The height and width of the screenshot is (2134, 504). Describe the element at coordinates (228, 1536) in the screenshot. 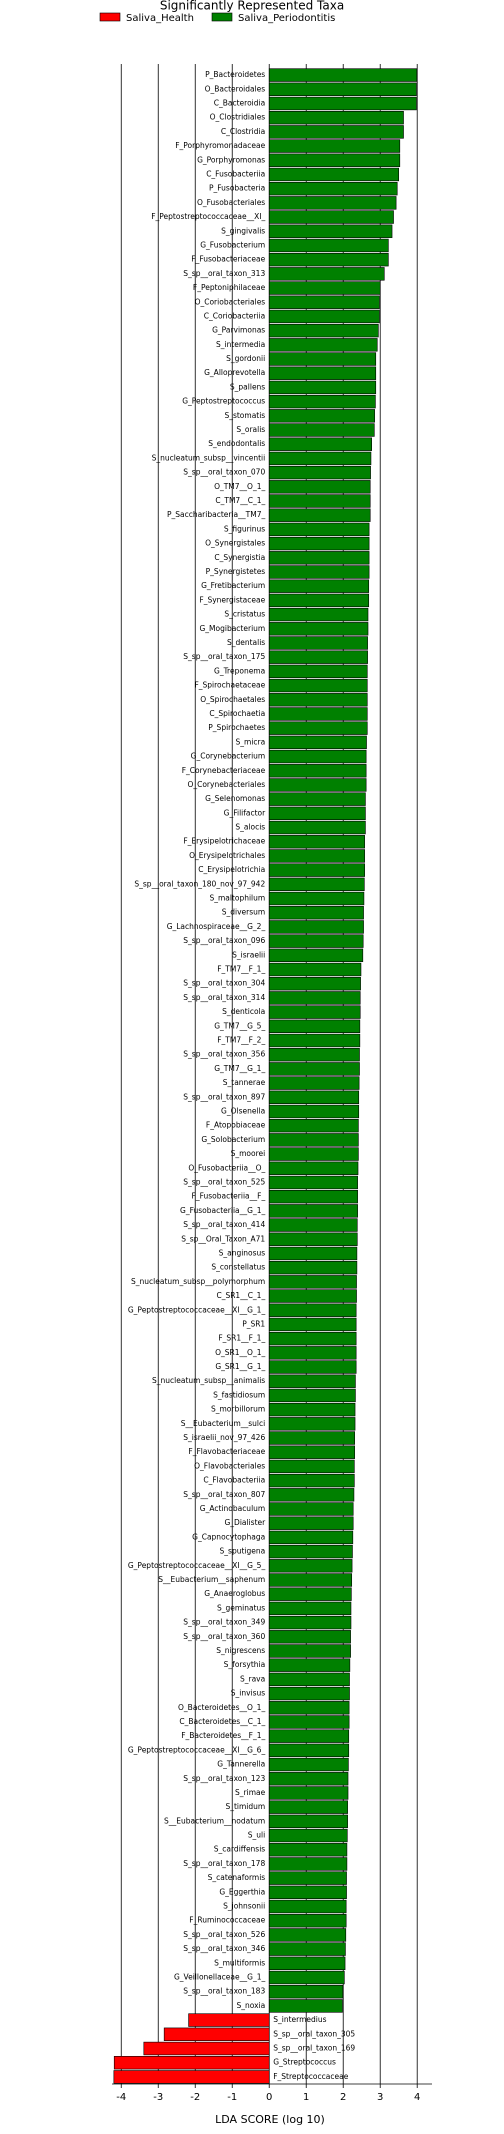

I see `category-label: G_Capnocytophaga` at that location.